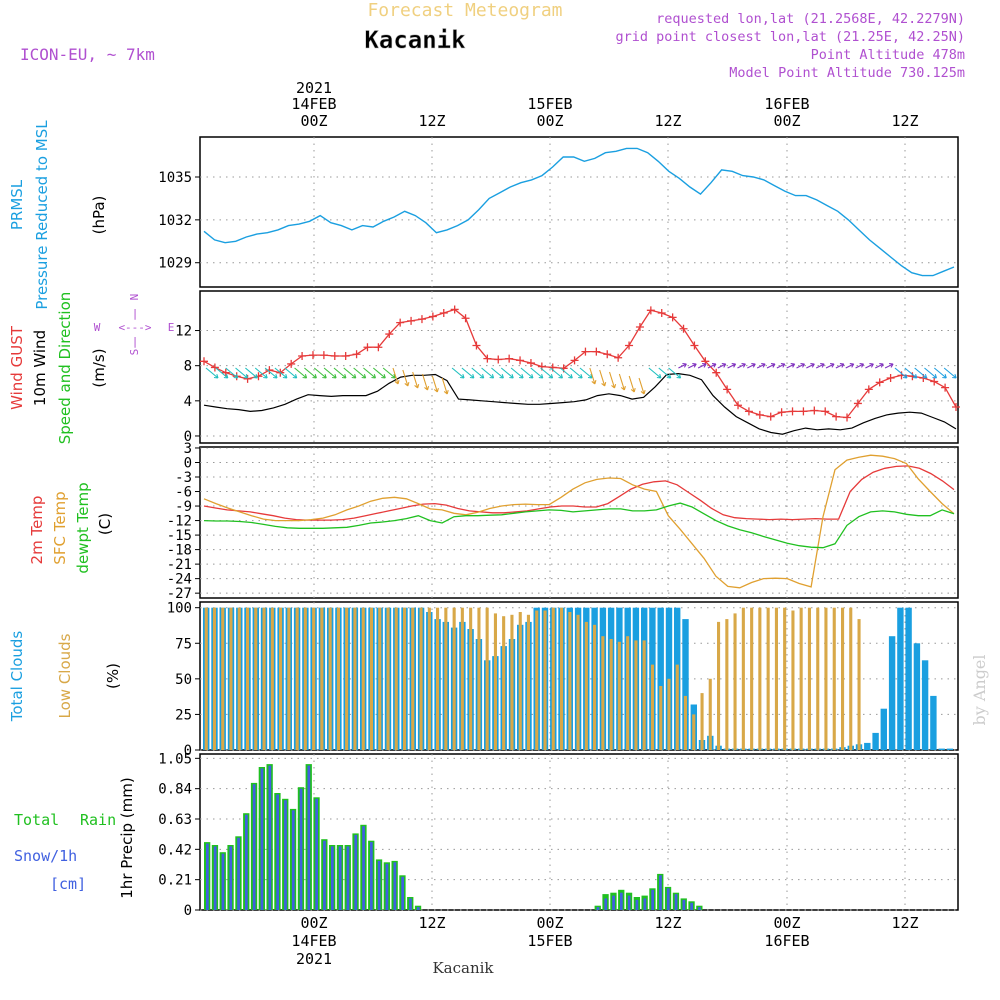 This screenshot has height=1000, width=1000. What do you see at coordinates (549, 923) in the screenshot?
I see `bottom-tick-00z-15: 00Z` at bounding box center [549, 923].